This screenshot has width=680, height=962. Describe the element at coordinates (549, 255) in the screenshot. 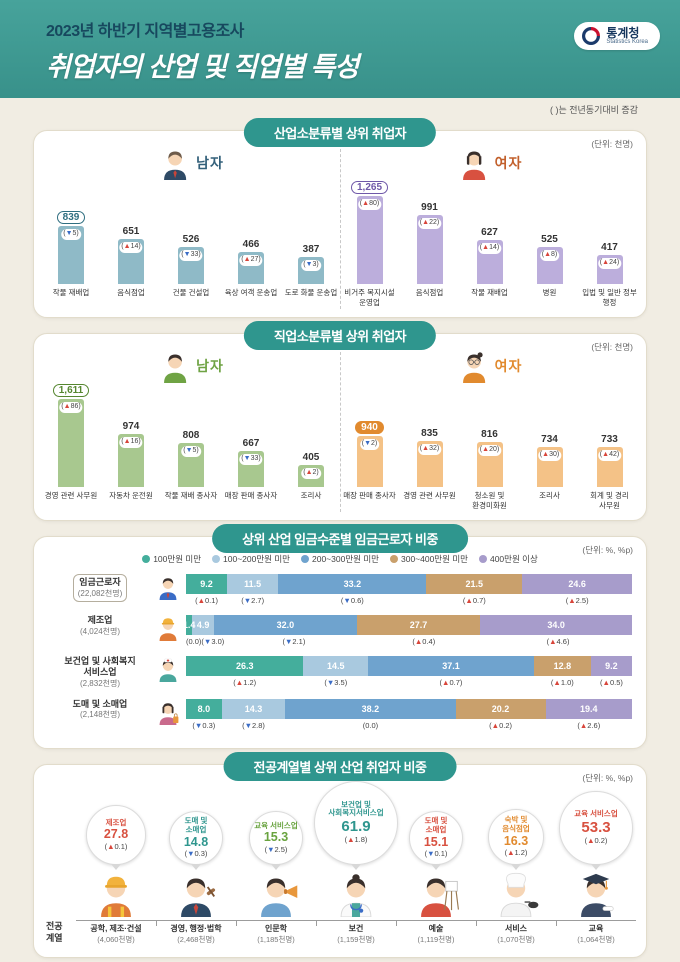

I see `change-badge: (▲8)` at that location.